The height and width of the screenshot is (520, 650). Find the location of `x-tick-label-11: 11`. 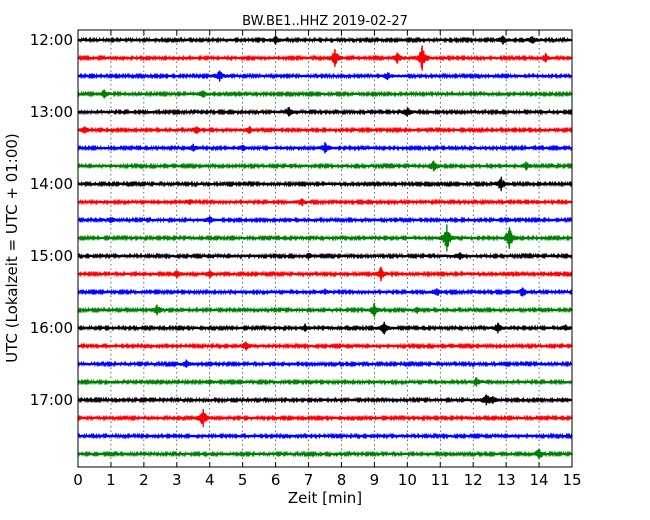

x-tick-label-11: 11 is located at coordinates (440, 480).